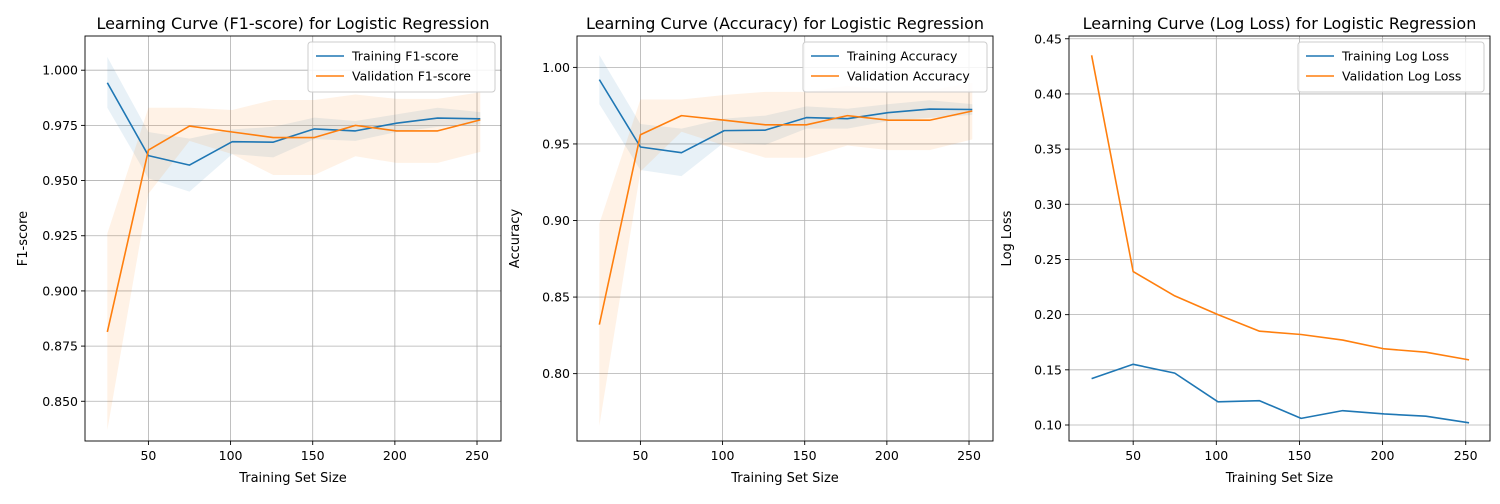  I want to click on legend-label: Validation Log Loss, so click(1401, 76).